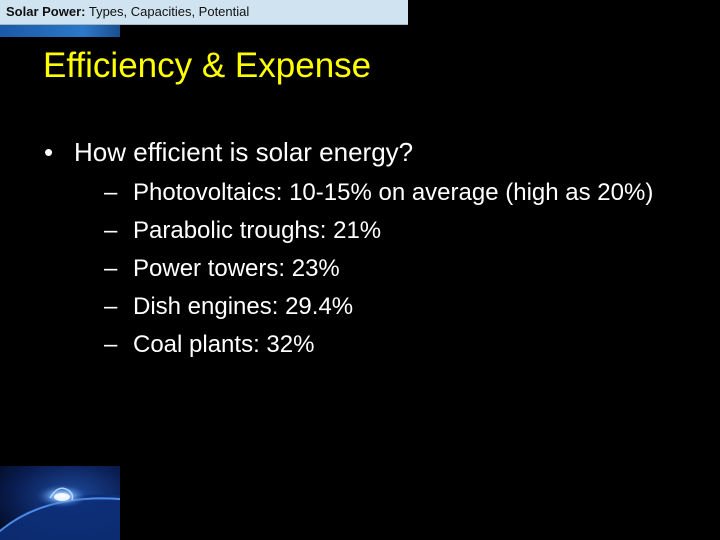 The image size is (720, 540). Describe the element at coordinates (167, 11) in the screenshot. I see `header-subtitle: Types, Capacities, Potential` at that location.